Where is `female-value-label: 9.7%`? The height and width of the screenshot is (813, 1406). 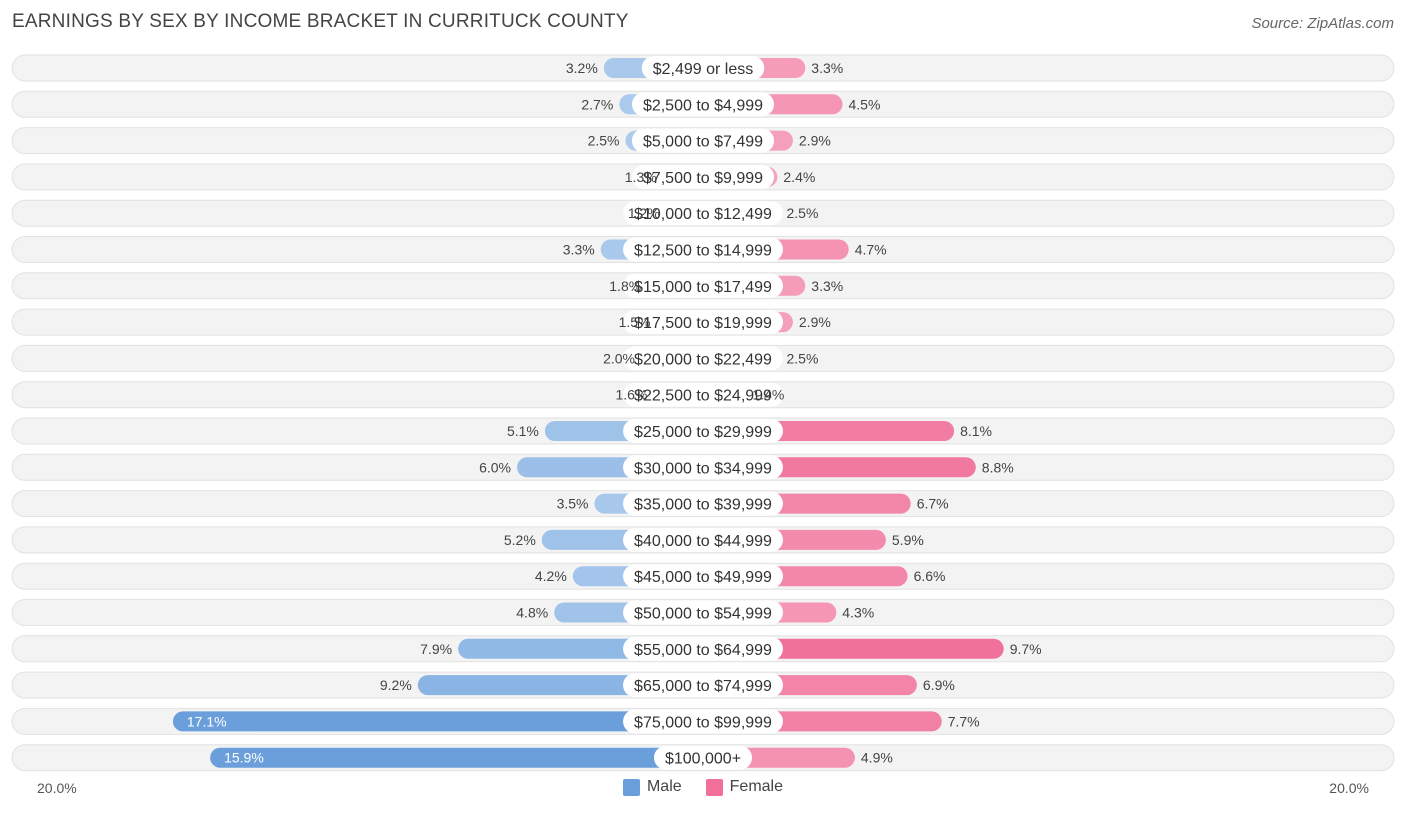 female-value-label: 9.7% is located at coordinates (1026, 649).